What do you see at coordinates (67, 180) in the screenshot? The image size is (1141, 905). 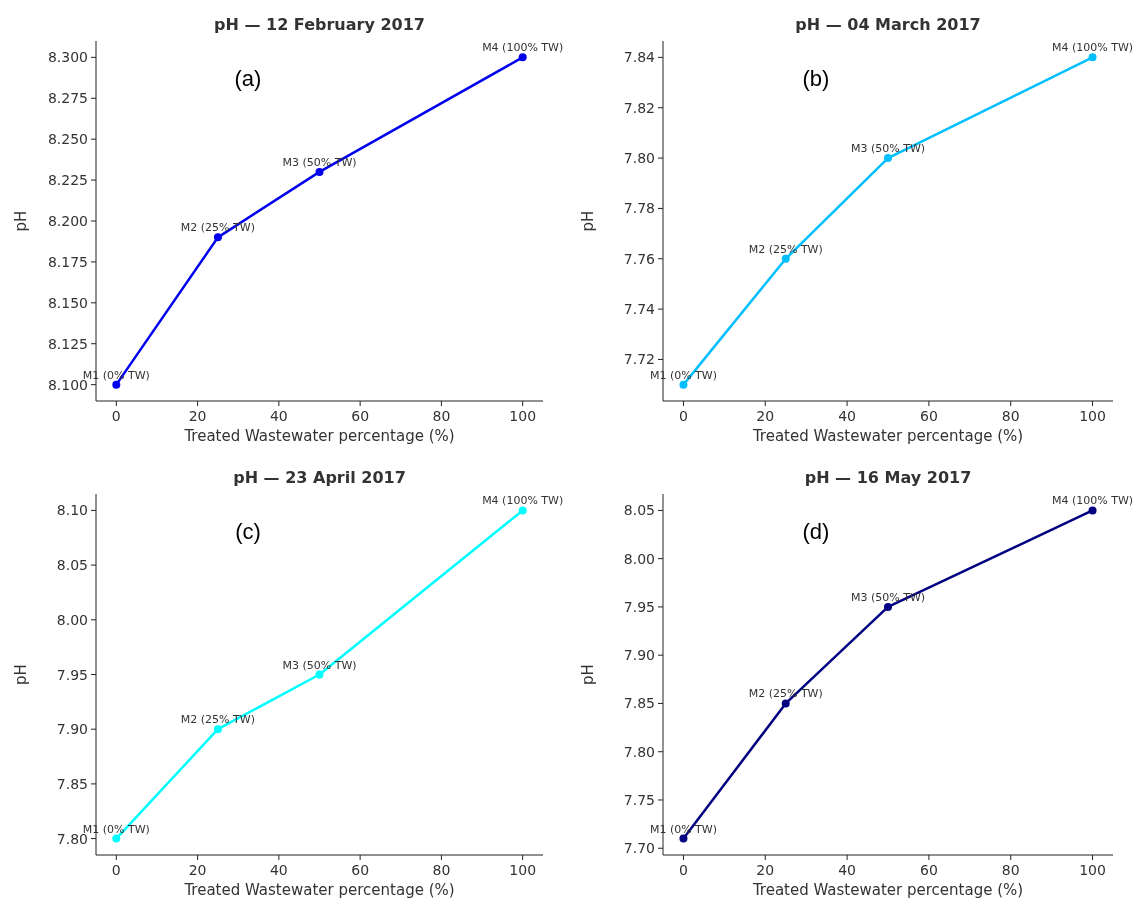 I see `y-tick-label: 8.225` at bounding box center [67, 180].